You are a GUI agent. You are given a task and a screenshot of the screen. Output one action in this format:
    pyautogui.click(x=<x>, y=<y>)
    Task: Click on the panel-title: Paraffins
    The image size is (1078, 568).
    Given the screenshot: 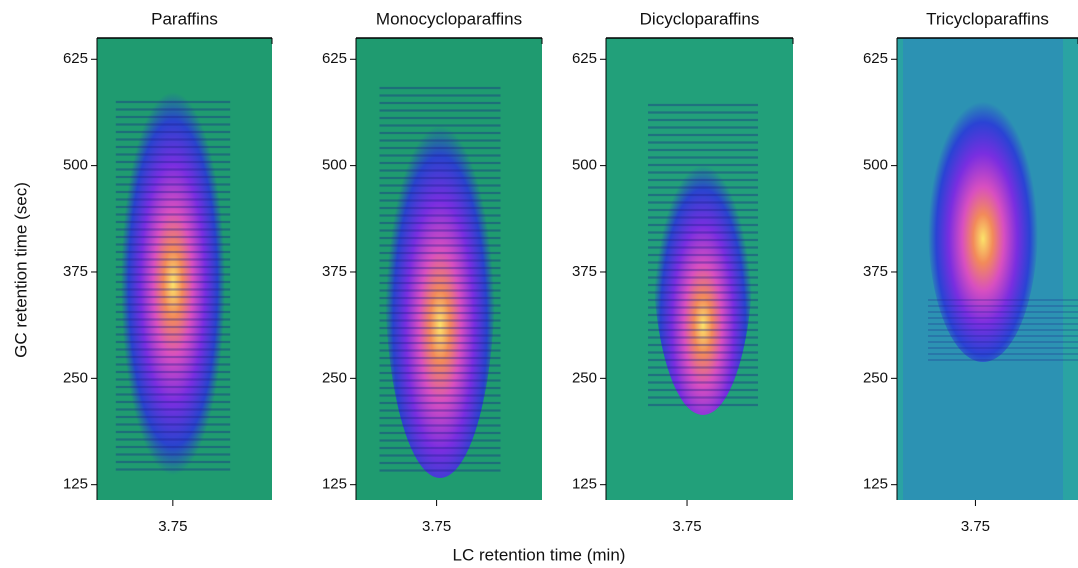 What is the action you would take?
    pyautogui.click(x=184, y=18)
    